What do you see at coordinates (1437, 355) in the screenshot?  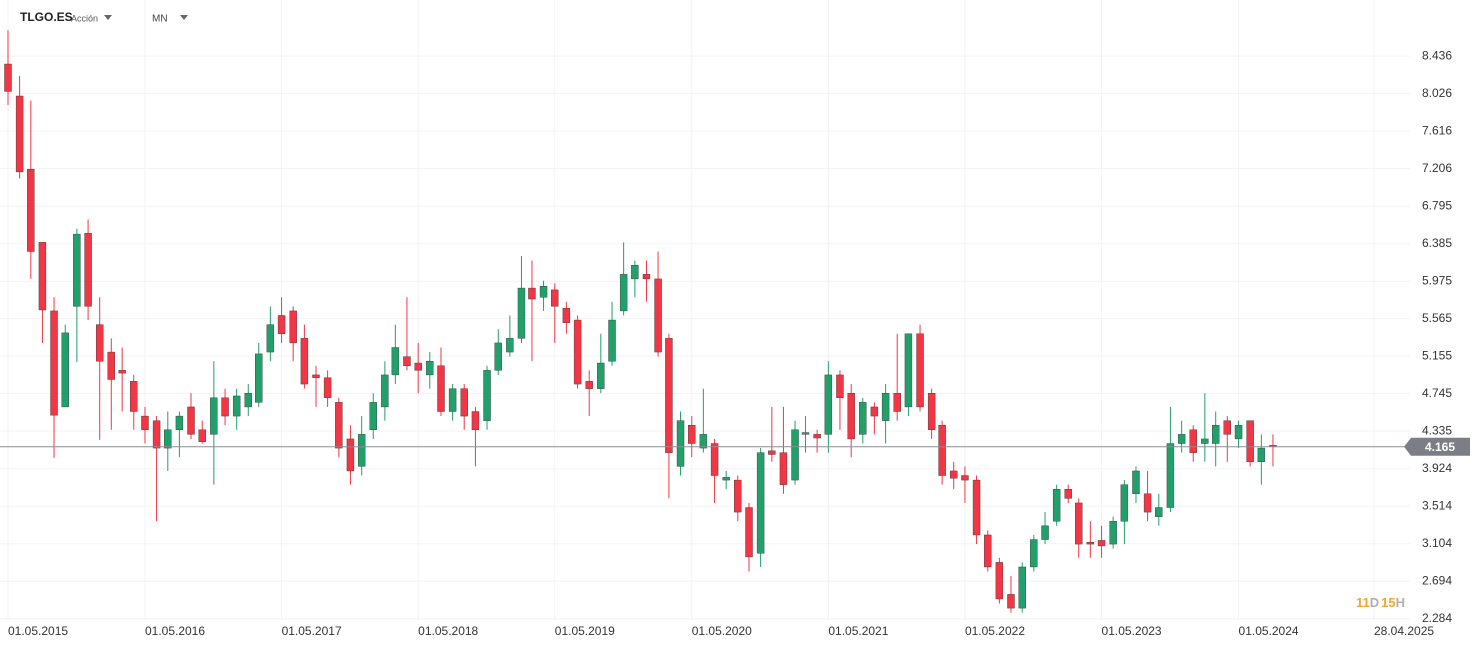 I see `y-tick-label: 5.155` at bounding box center [1437, 355].